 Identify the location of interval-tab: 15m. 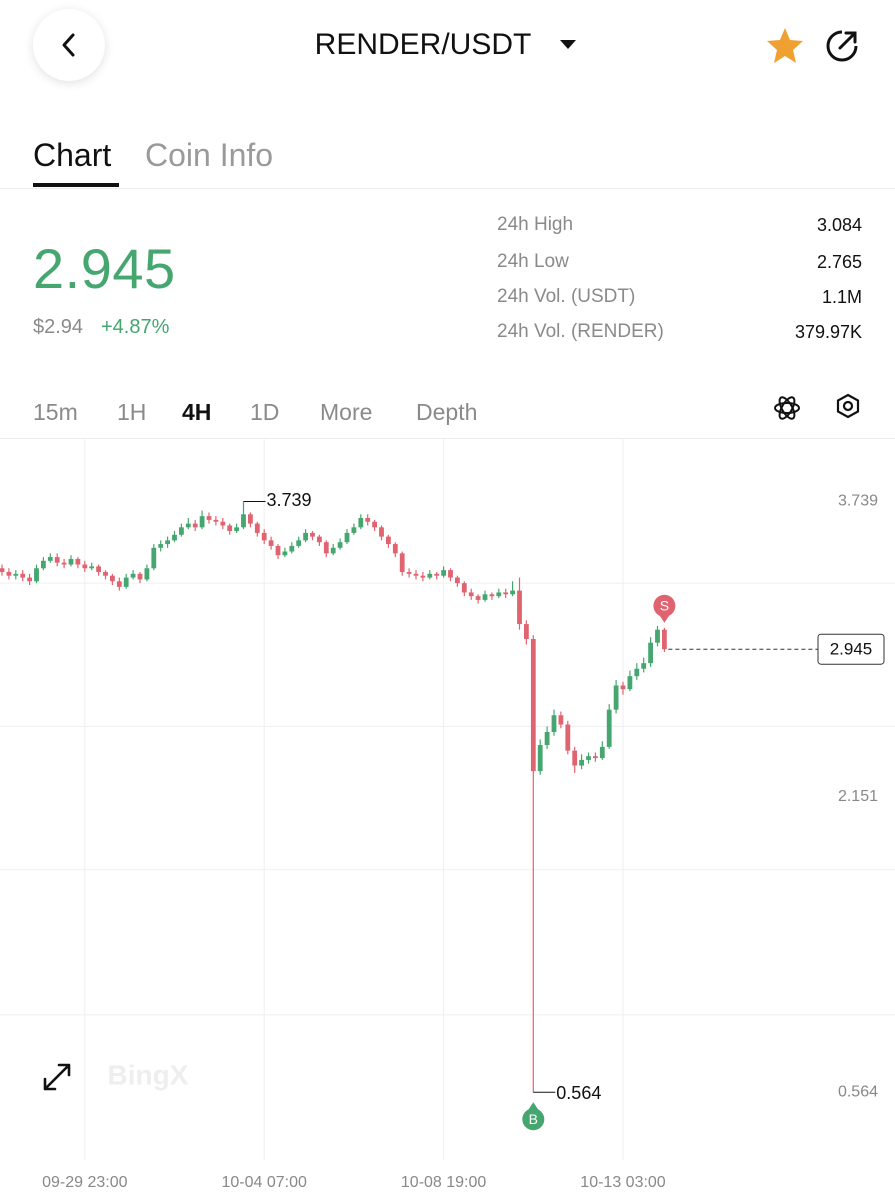
(55, 412).